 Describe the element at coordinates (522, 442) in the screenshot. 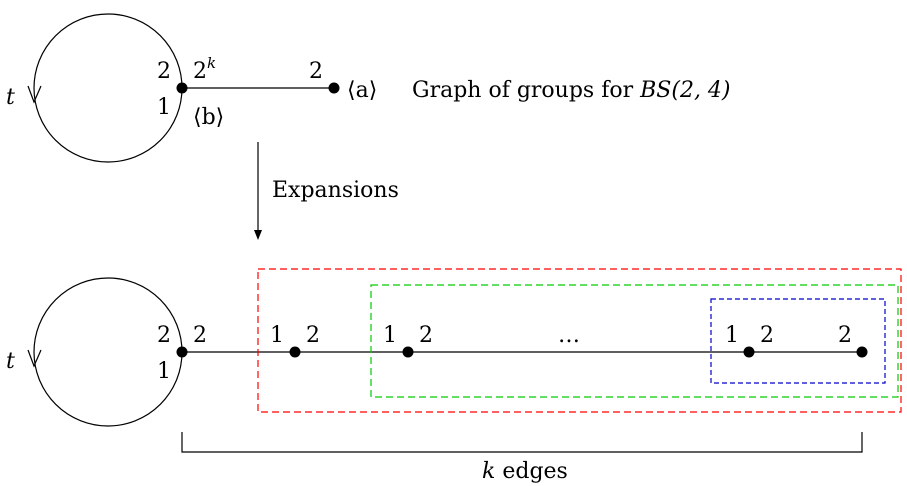

I see `edge-count-bracket` at that location.